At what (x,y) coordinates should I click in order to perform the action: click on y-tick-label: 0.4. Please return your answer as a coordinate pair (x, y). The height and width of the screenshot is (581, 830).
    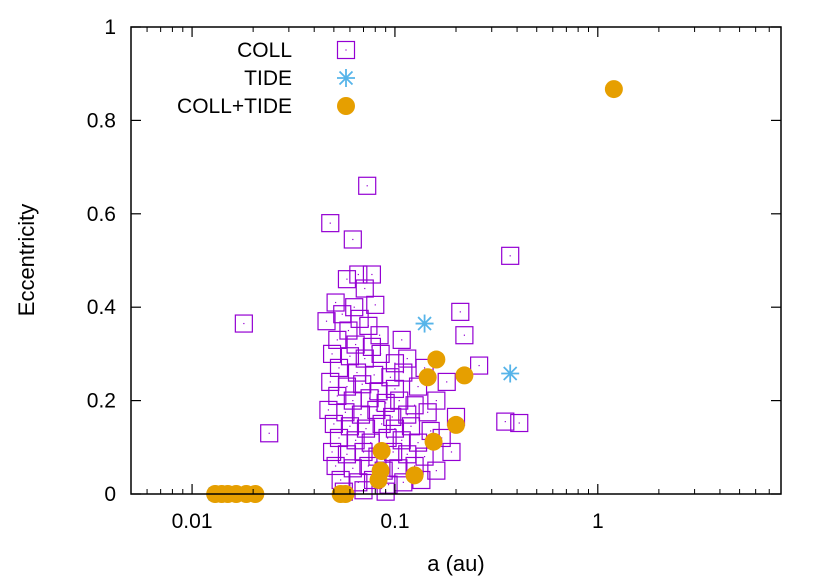
    Looking at the image, I should click on (102, 307).